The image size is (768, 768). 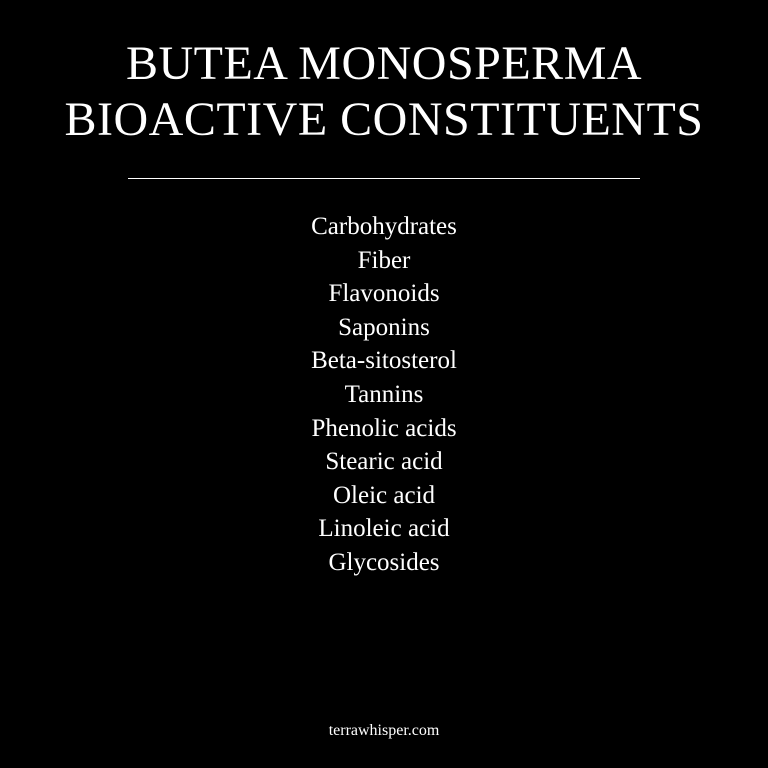 What do you see at coordinates (384, 178) in the screenshot?
I see `title-divider` at bounding box center [384, 178].